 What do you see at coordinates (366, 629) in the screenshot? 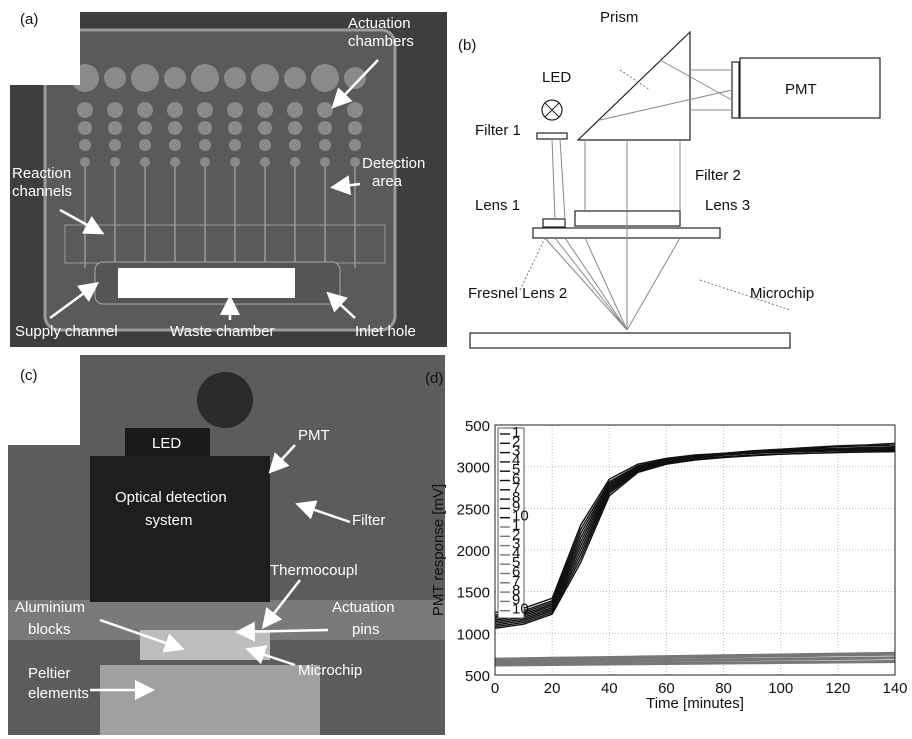
I see `annotation: pins` at bounding box center [366, 629].